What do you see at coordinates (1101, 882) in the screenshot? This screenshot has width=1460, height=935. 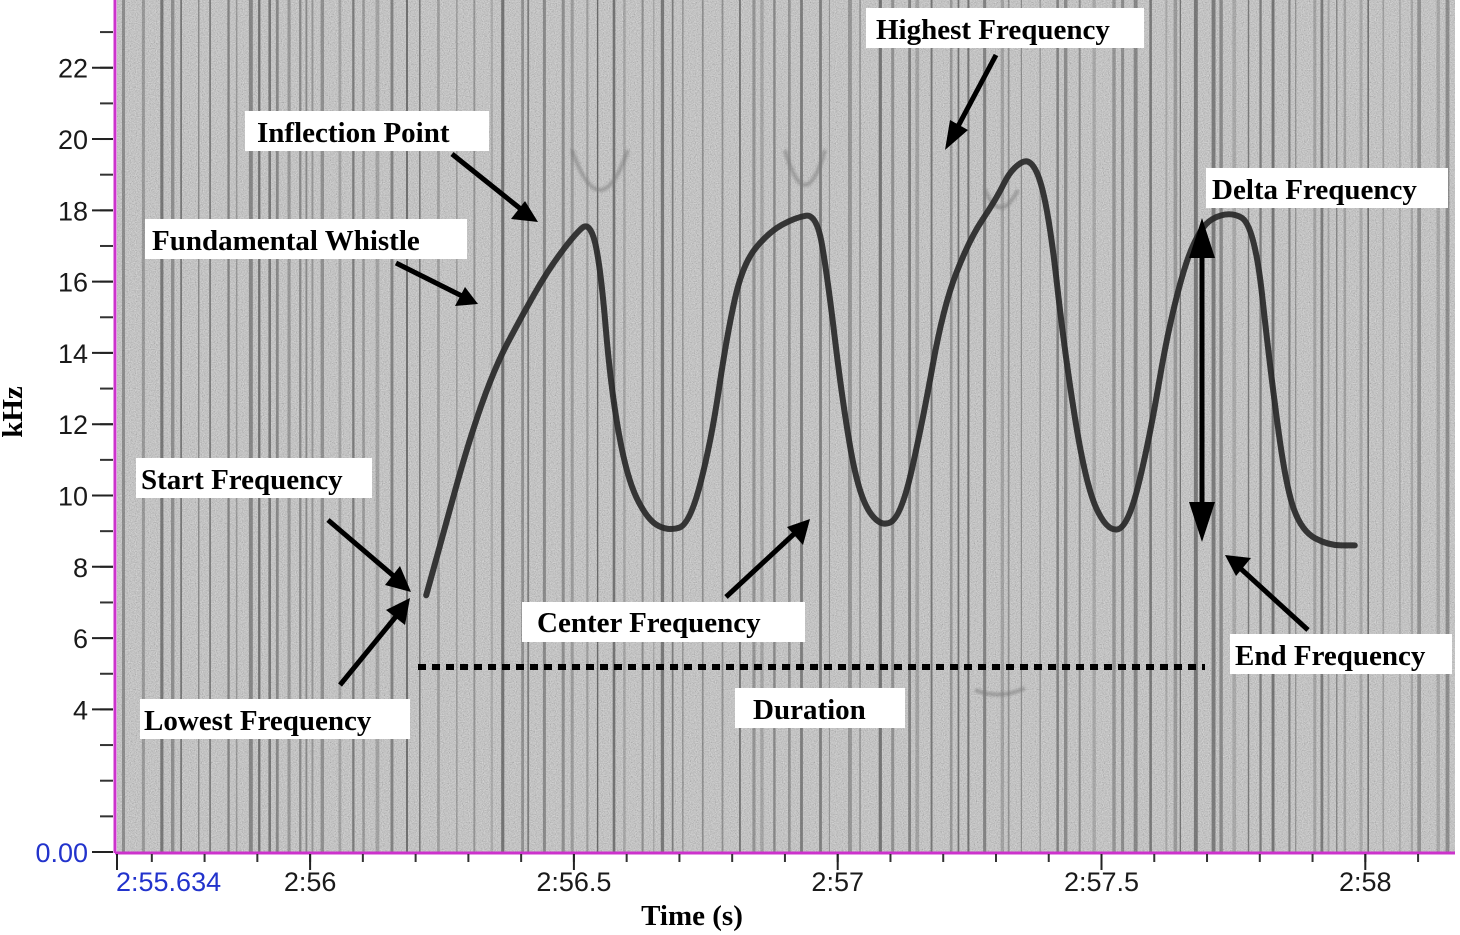 I see `x-tick-label: 2:57.5` at bounding box center [1101, 882].